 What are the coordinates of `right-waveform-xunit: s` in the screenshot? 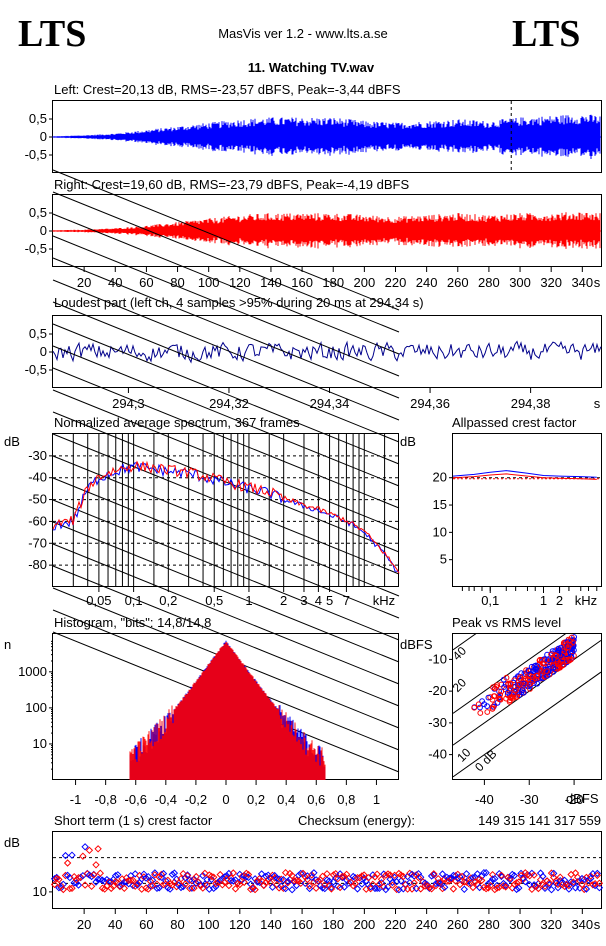 It's located at (597, 282).